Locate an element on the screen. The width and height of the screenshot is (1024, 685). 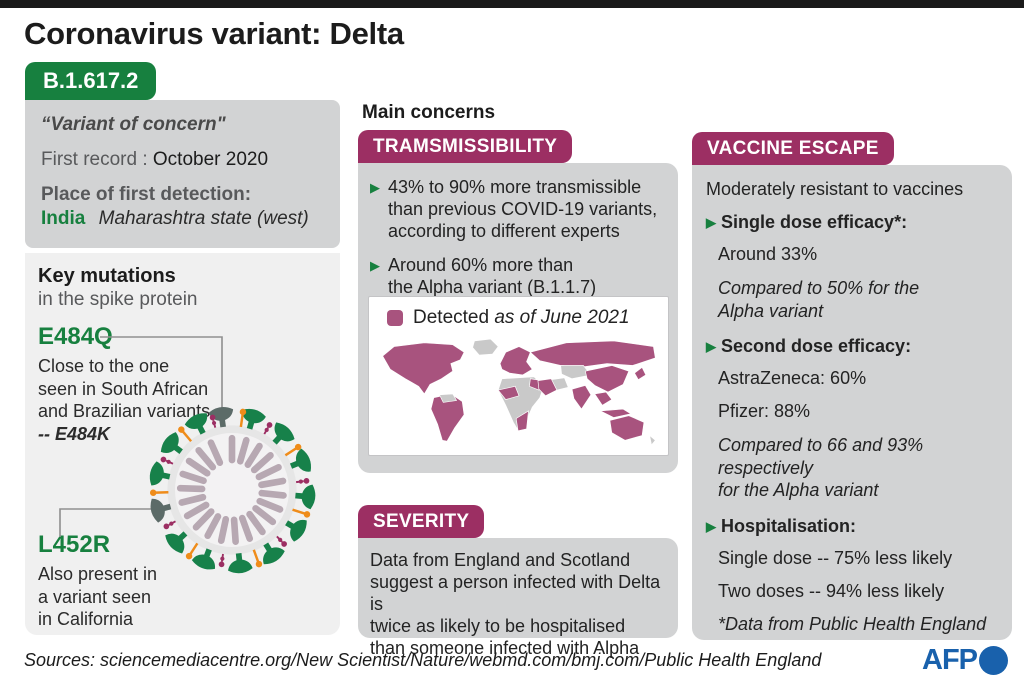
hospitalisation-label: Hospitalisation: is located at coordinates (789, 525).